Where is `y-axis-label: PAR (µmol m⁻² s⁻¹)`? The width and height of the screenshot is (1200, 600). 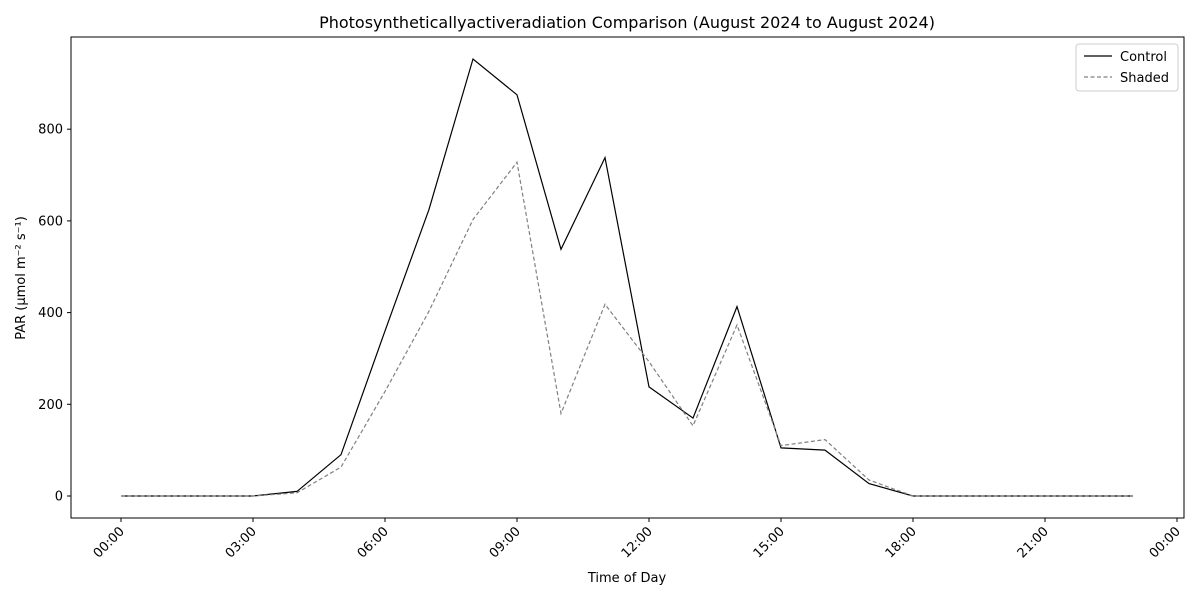
y-axis-label: PAR (µmol m⁻² s⁻¹) is located at coordinates (21, 278).